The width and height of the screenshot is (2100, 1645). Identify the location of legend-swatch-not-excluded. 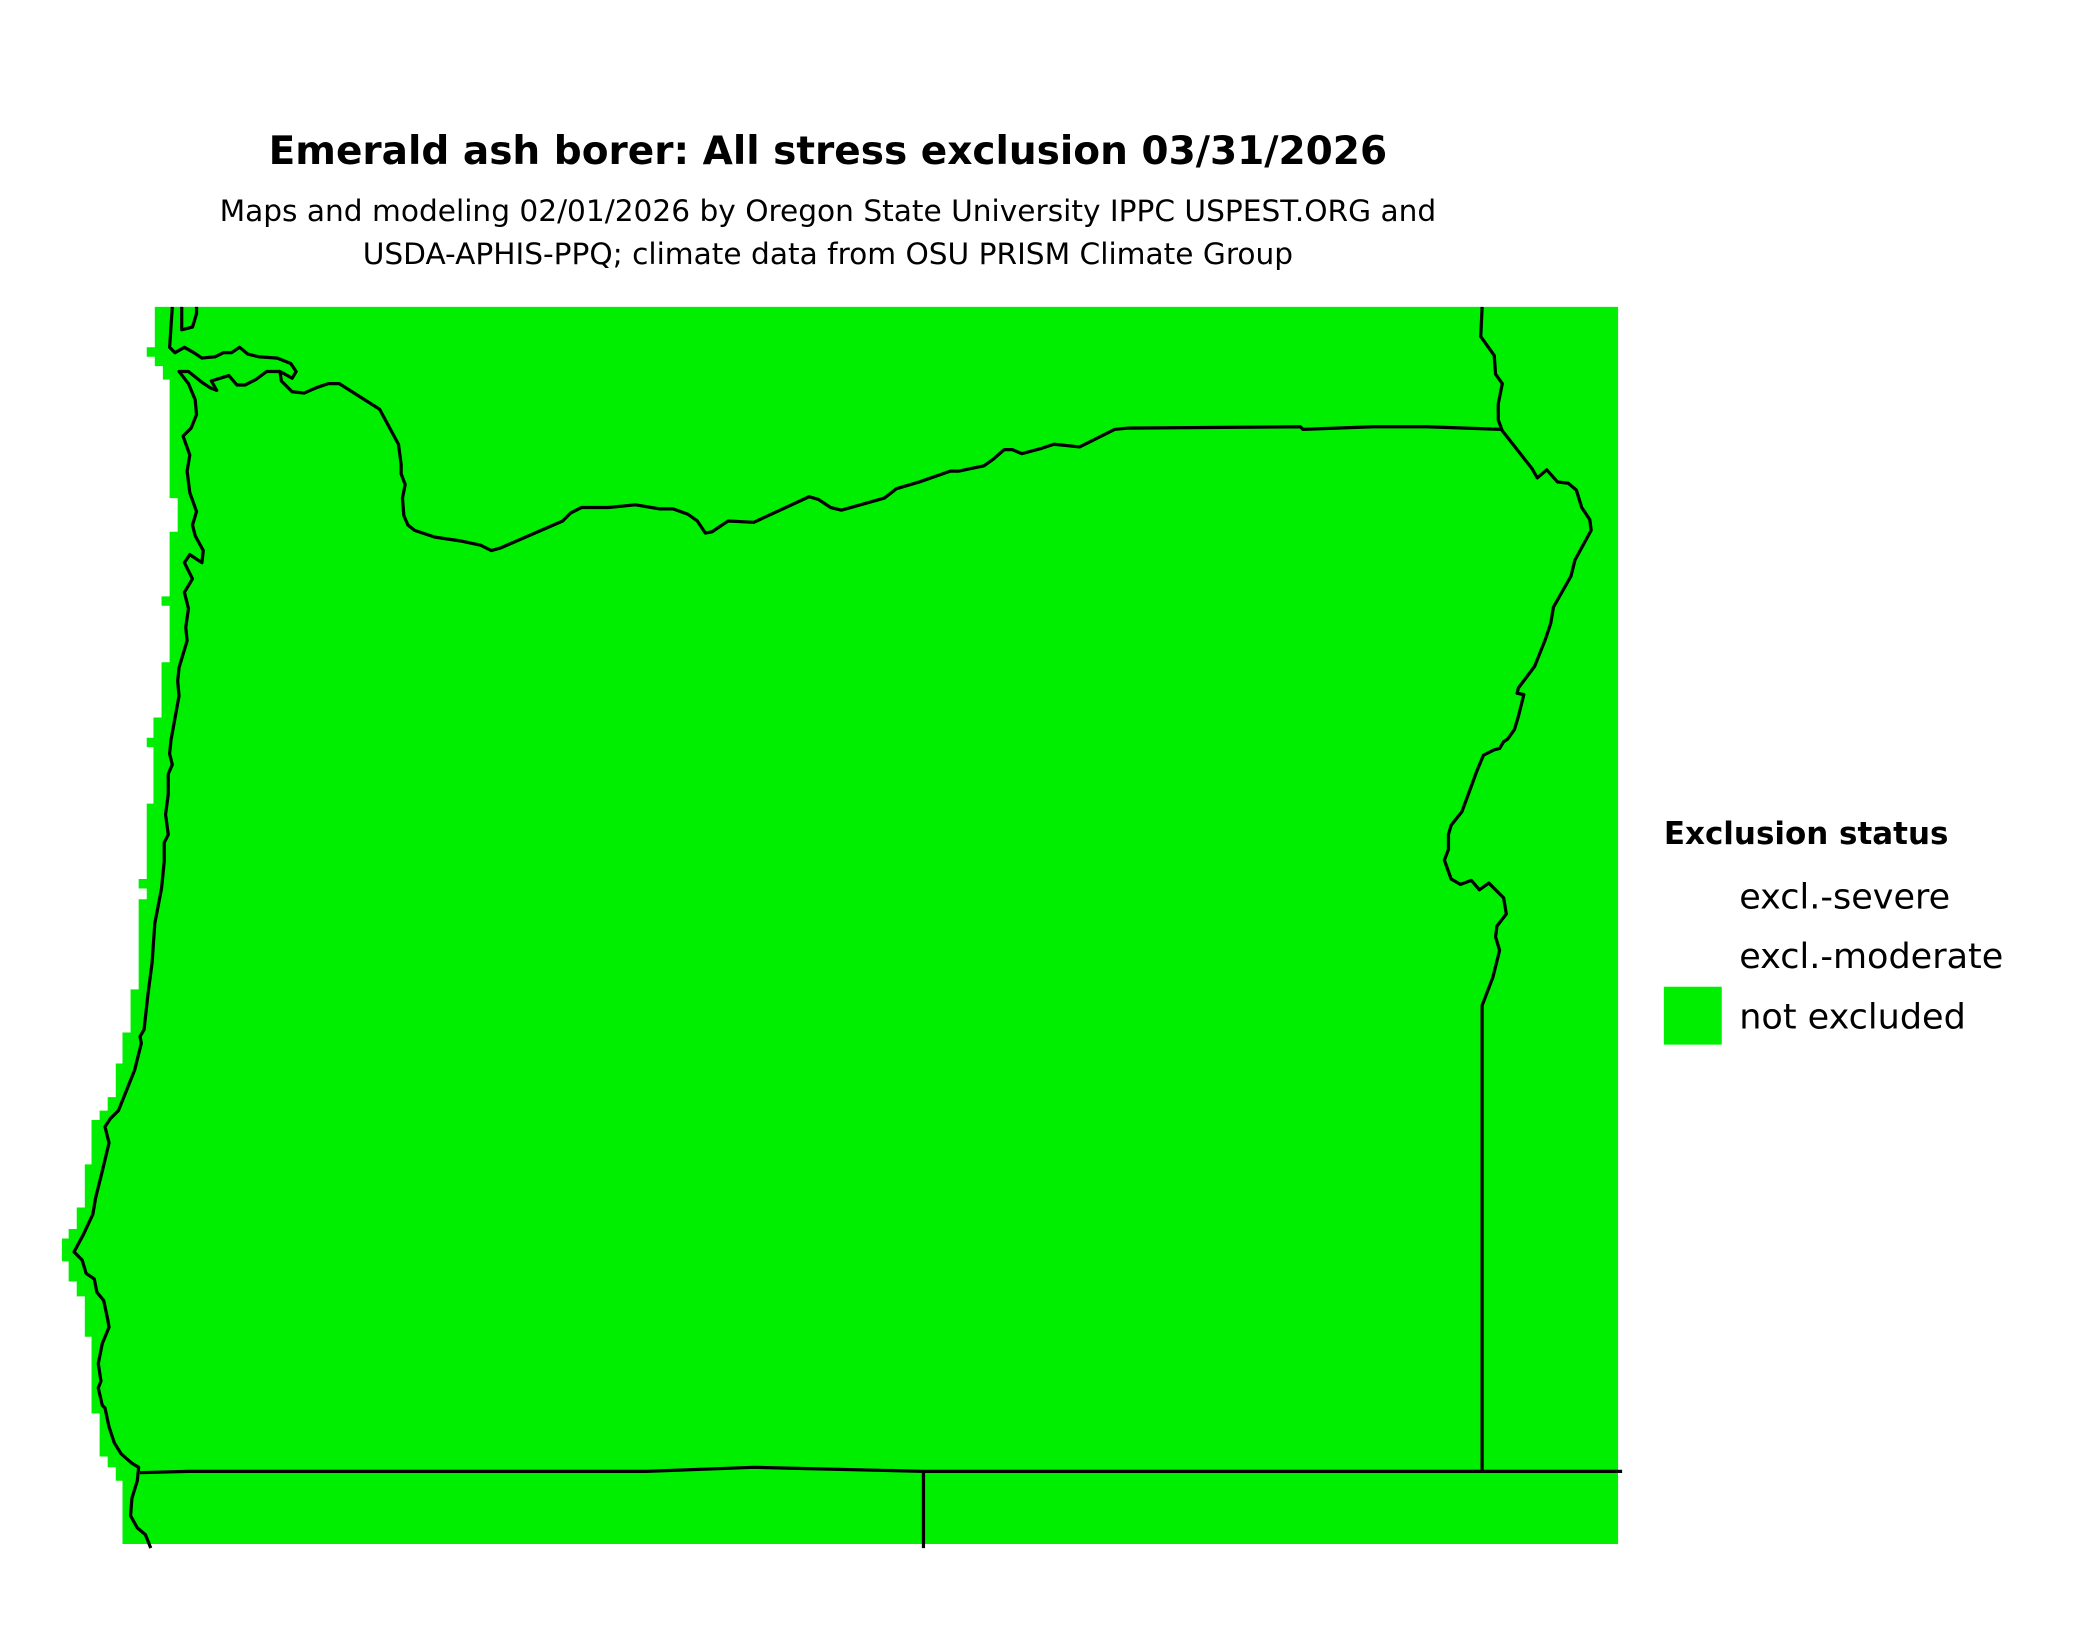
(1692, 1015).